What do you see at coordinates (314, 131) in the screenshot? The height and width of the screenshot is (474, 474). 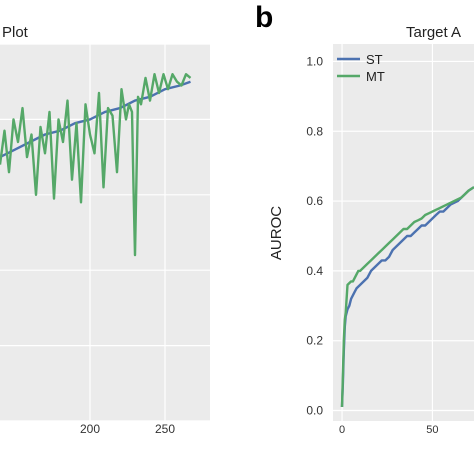 I see `panel-b-y-tick-label: 0.8` at bounding box center [314, 131].